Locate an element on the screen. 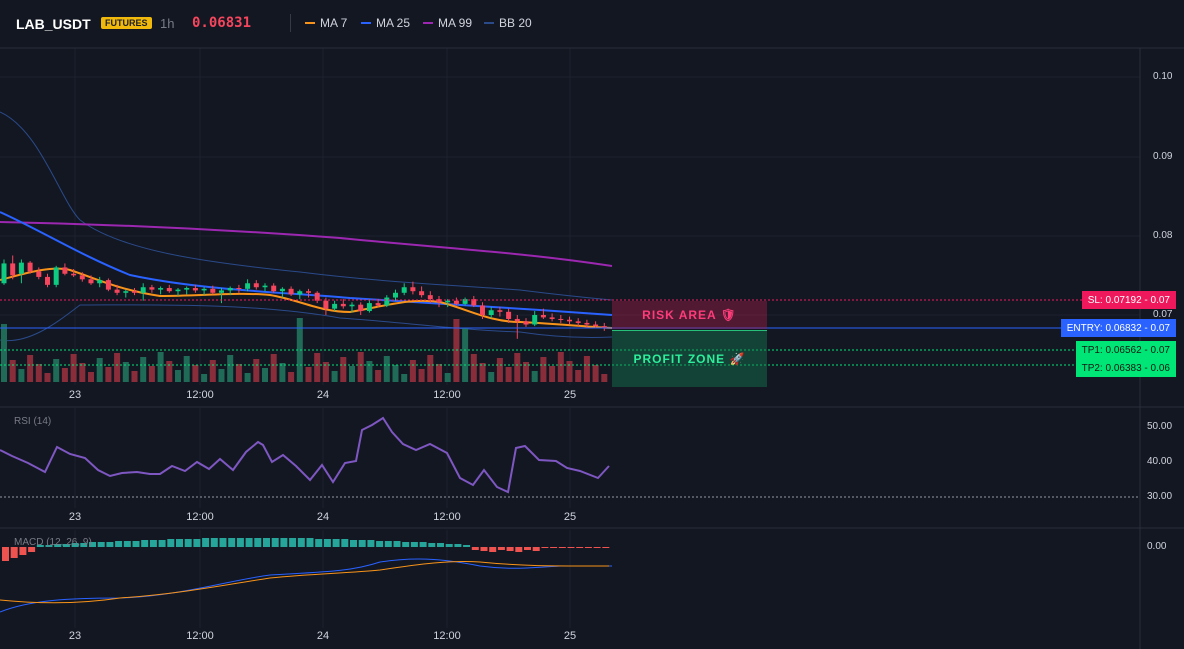 Image resolution: width=1184 pixels, height=649 pixels. macd-title: MACD (12, 26, 9) is located at coordinates (53, 542).